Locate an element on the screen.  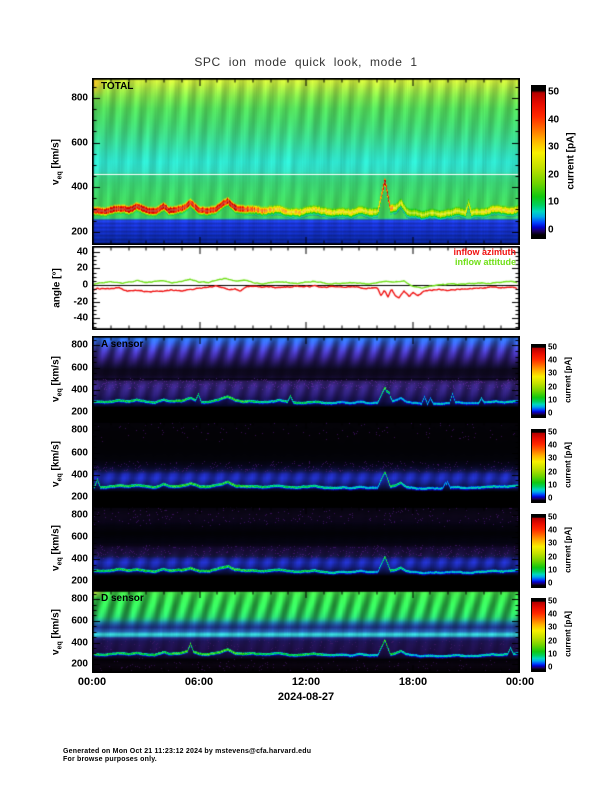
y-tick-label: 20 is located at coordinates (82, 268).